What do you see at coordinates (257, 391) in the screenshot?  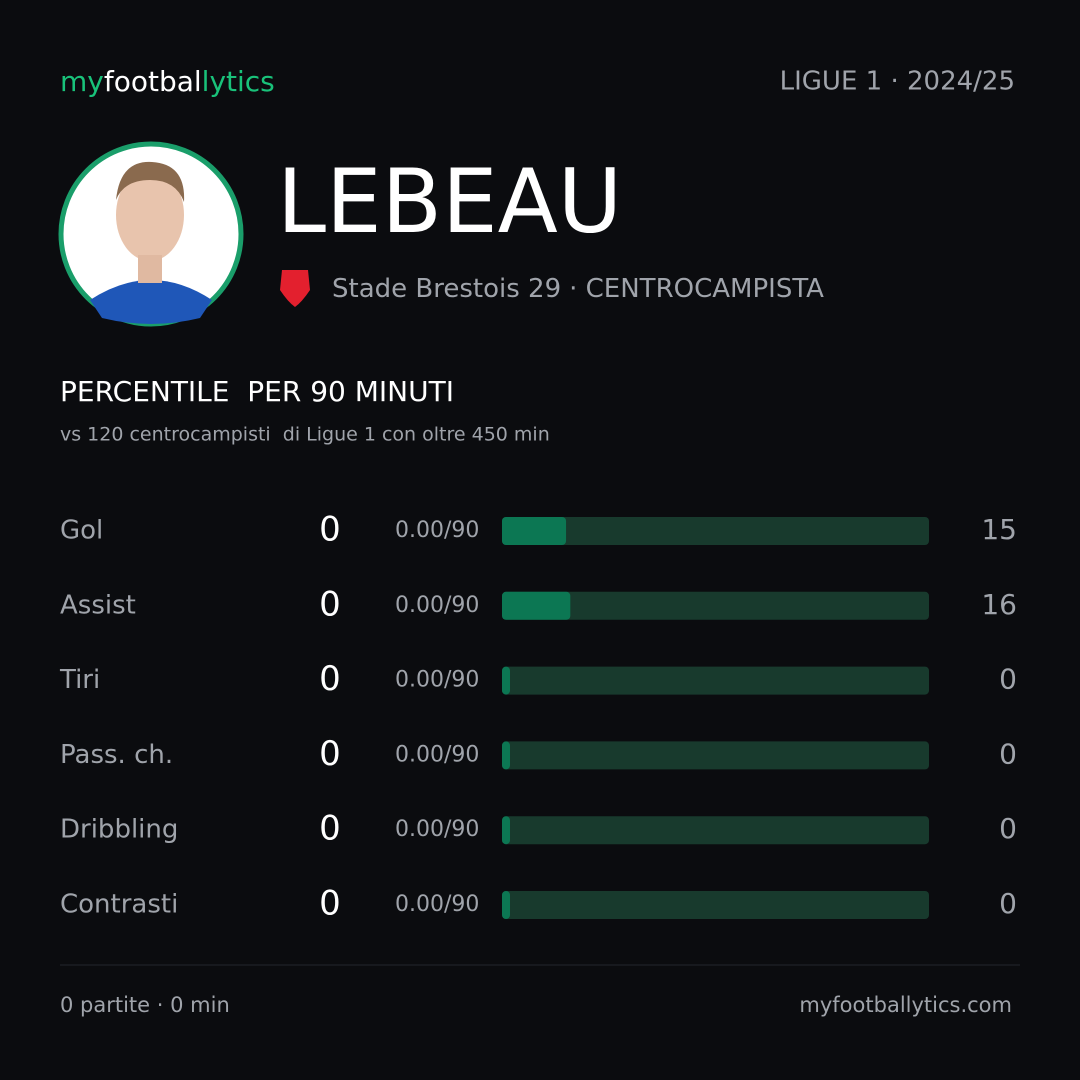 I see `section-title: PERCENTILE PER 90 MINUTI` at bounding box center [257, 391].